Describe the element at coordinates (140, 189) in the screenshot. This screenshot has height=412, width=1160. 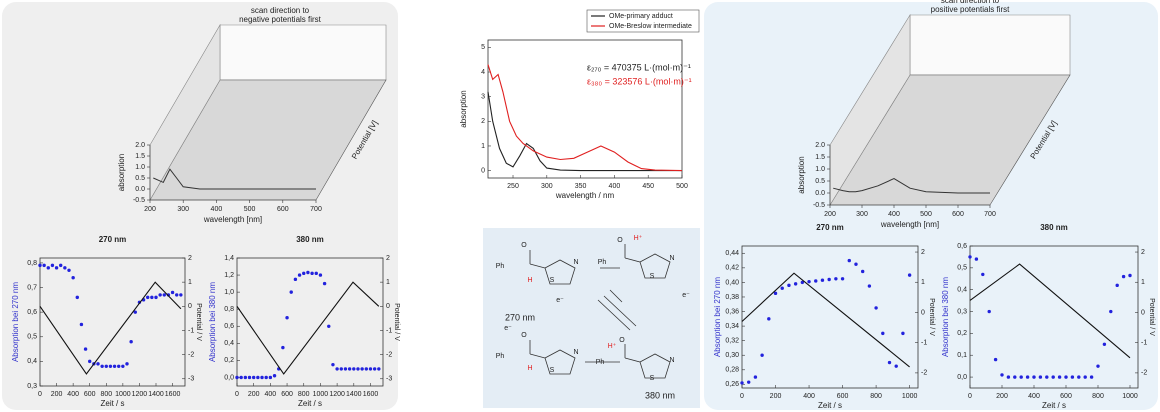
I see `y-tick-label: 0.0` at that location.